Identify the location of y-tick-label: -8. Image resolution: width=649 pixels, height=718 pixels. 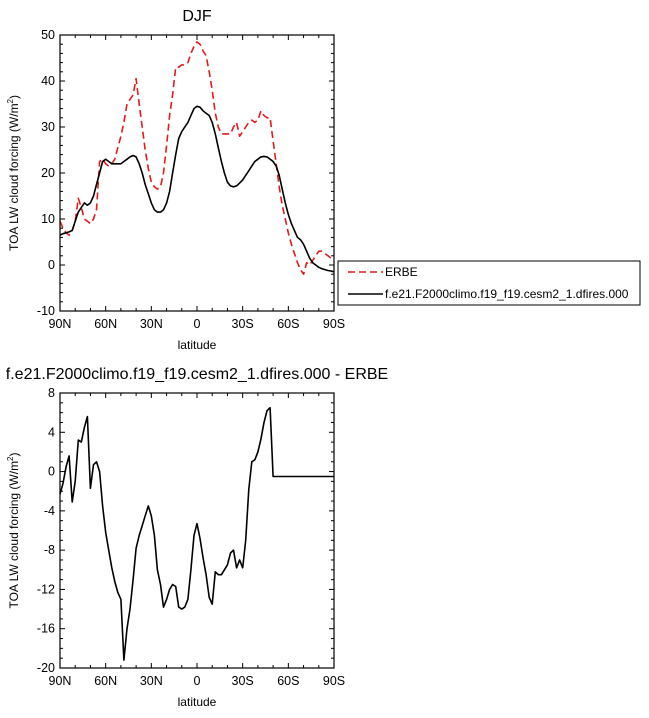
(49, 550).